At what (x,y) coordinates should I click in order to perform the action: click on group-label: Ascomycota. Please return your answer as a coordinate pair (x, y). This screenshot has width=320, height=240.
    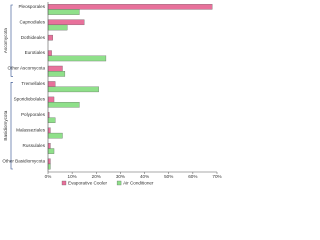
    Looking at the image, I should click on (5, 40).